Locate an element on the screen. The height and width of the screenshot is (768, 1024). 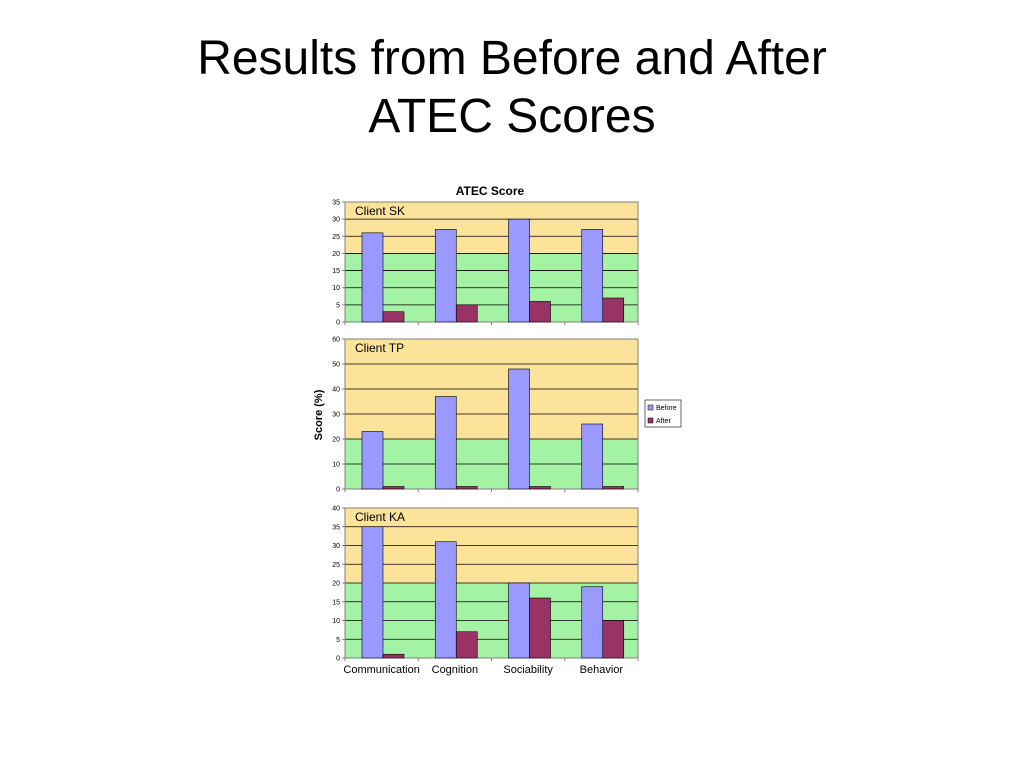
slide-title-line-1: Results from Before and After is located at coordinates (512, 58).